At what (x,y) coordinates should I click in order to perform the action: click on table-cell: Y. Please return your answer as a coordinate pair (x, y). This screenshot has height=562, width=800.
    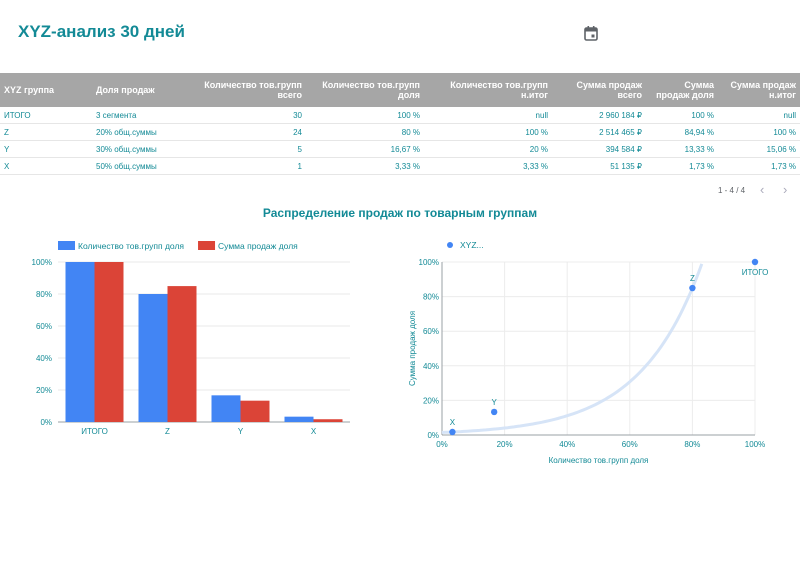
    Looking at the image, I should click on (46, 149).